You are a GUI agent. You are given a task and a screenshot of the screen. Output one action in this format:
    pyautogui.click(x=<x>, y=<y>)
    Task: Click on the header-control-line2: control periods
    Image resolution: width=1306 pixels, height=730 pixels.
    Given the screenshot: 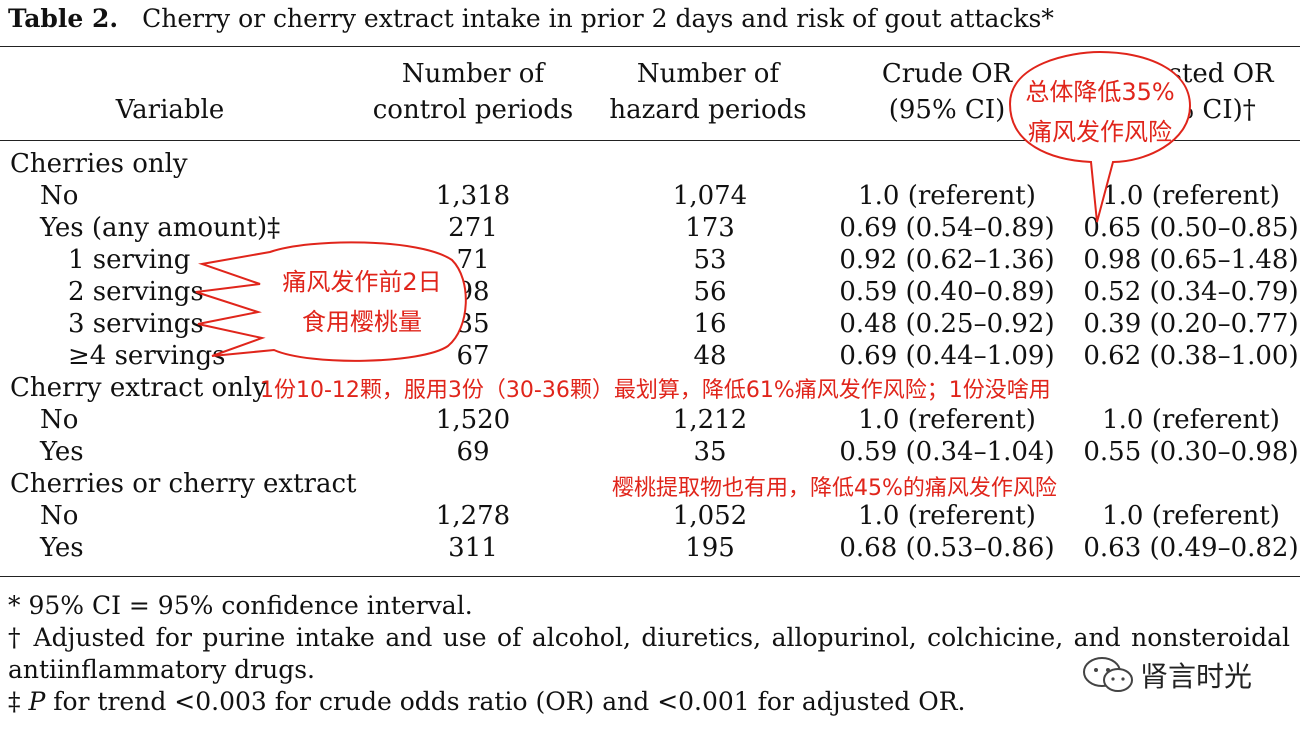 What is the action you would take?
    pyautogui.click(x=473, y=110)
    